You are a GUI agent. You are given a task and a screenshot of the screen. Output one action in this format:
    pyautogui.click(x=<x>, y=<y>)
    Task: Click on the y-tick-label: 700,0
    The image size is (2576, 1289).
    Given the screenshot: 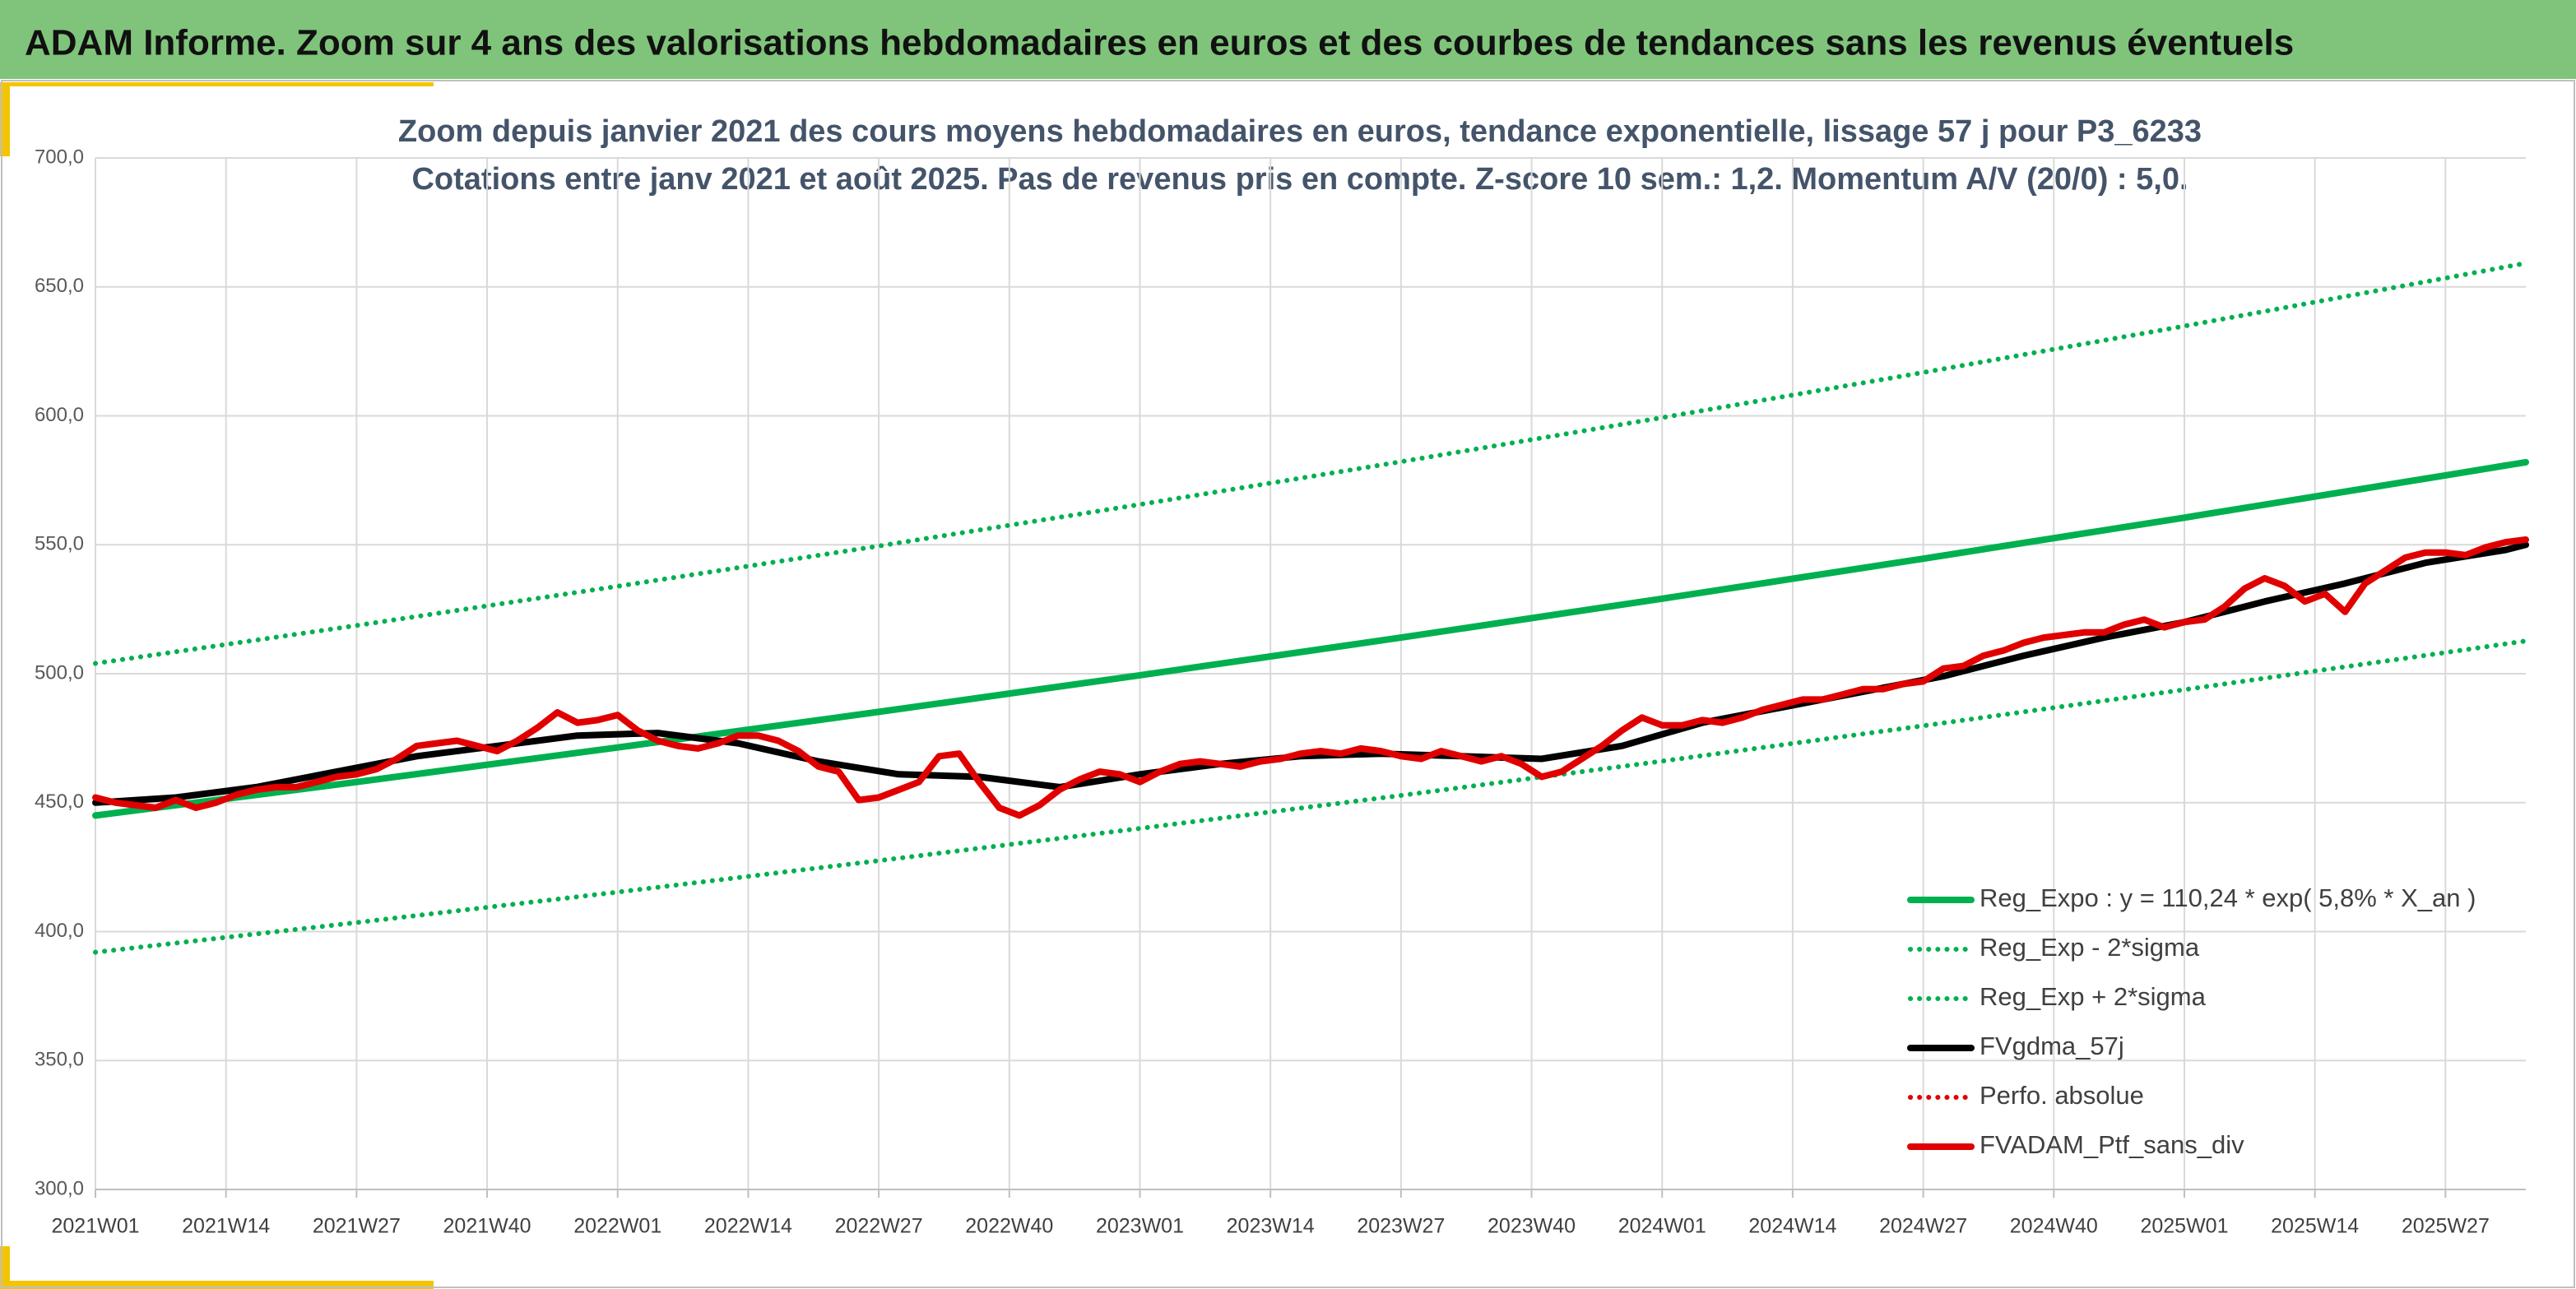 What is the action you would take?
    pyautogui.click(x=60, y=157)
    